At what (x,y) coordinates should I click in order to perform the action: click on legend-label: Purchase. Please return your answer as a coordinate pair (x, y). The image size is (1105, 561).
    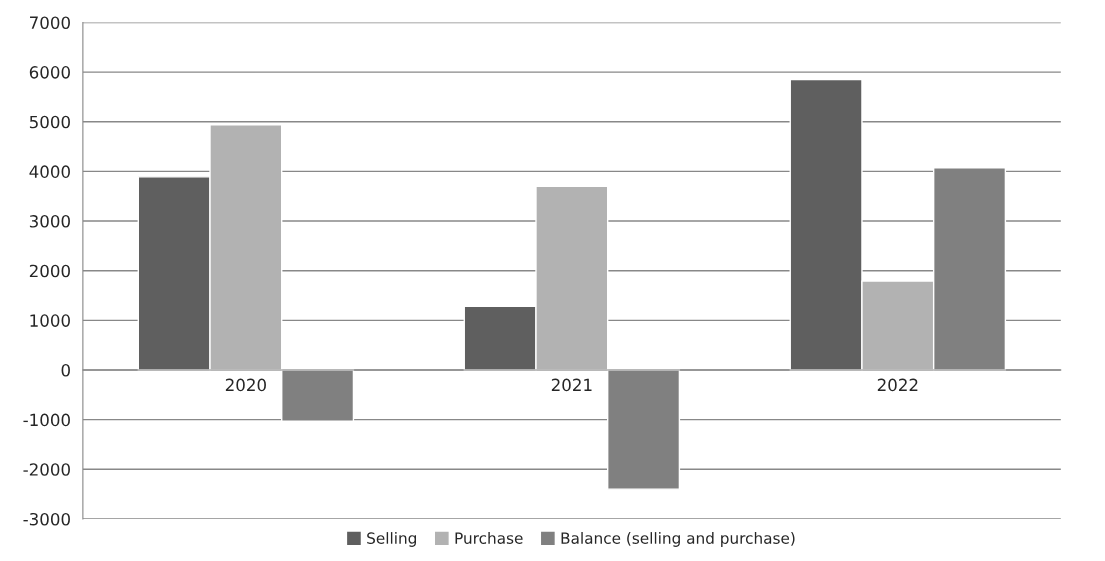
    Looking at the image, I should click on (489, 538).